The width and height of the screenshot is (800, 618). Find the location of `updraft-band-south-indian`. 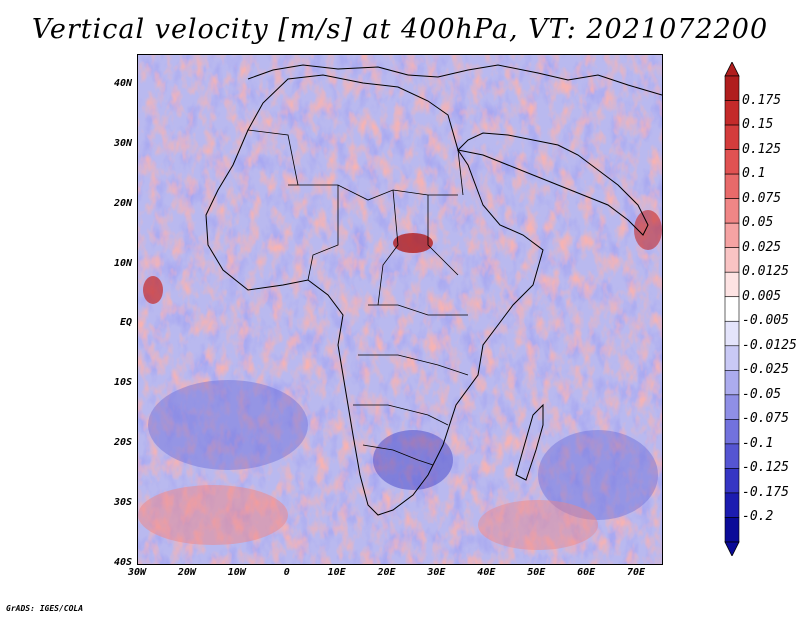

updraft-band-south-indian is located at coordinates (538, 525).